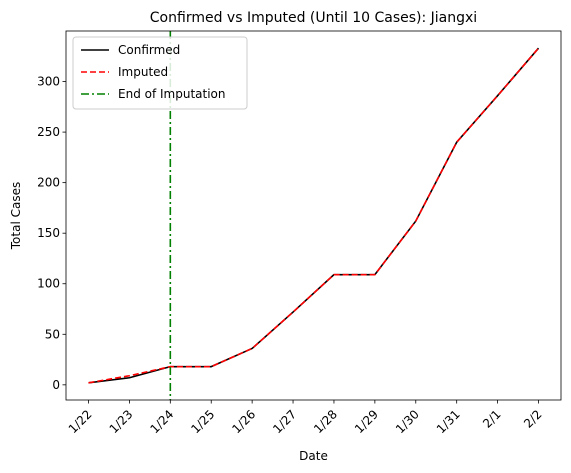  Describe the element at coordinates (48, 82) in the screenshot. I see `y-tick-label: 300` at that location.